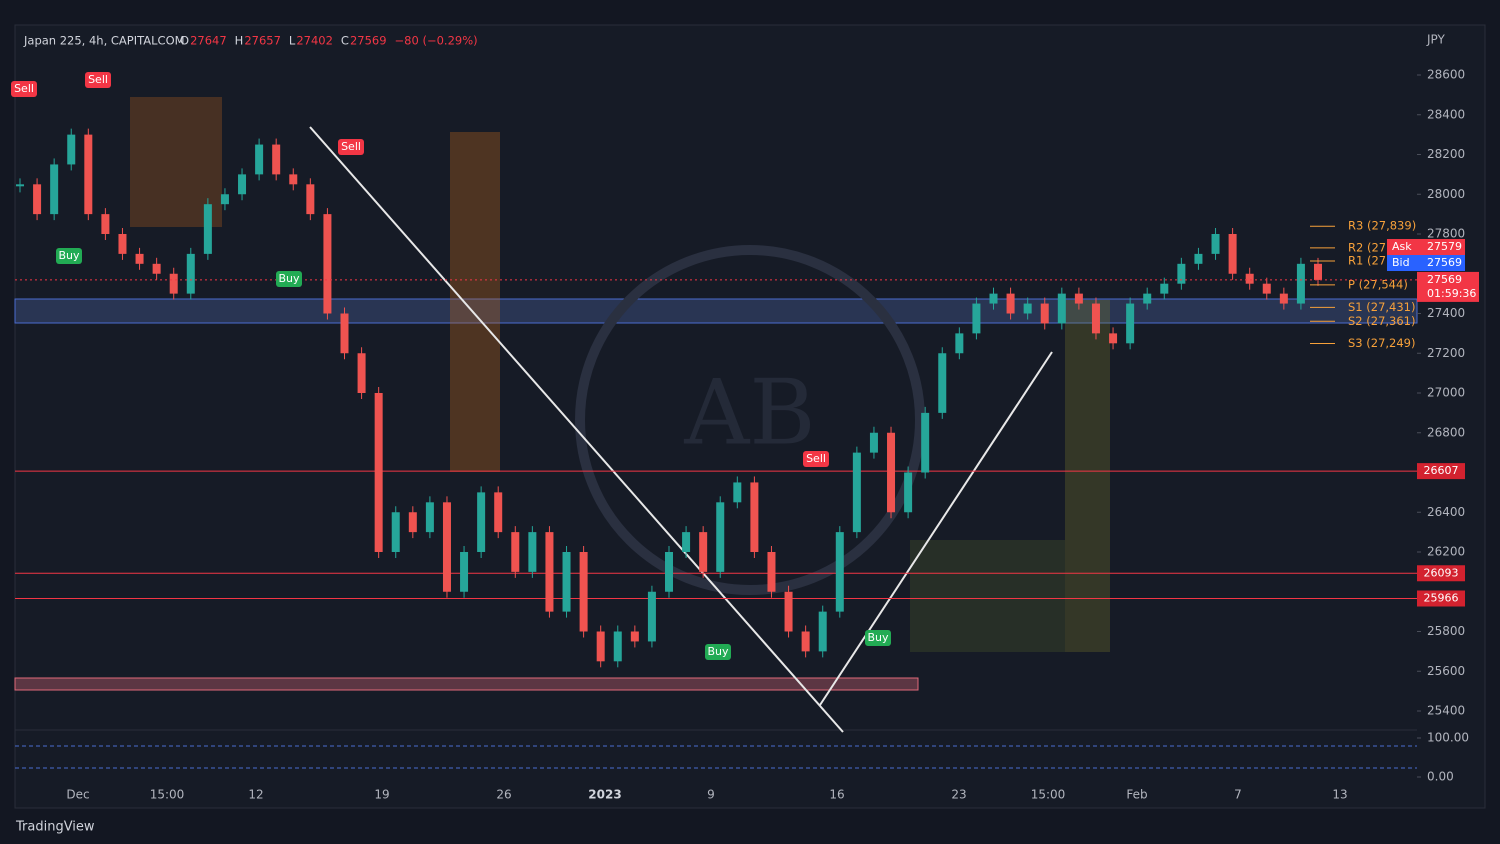 Image resolution: width=1500 pixels, height=844 pixels. What do you see at coordinates (55, 827) in the screenshot?
I see `brand: TradingView` at bounding box center [55, 827].